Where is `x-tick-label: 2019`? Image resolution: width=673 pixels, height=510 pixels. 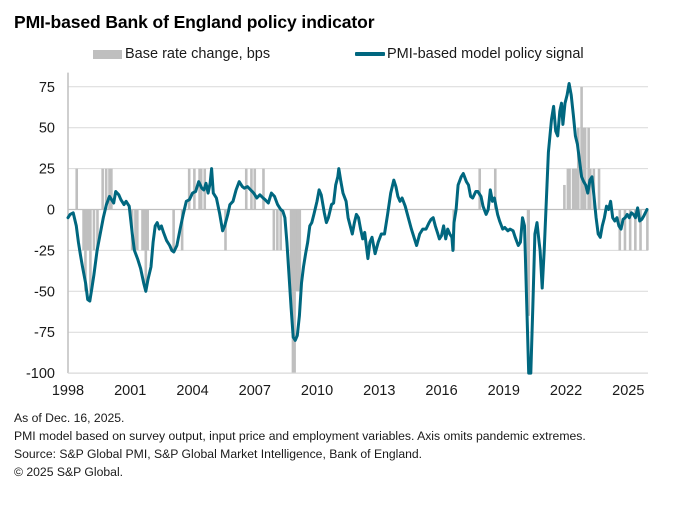 x-tick-label: 2019 is located at coordinates (504, 391).